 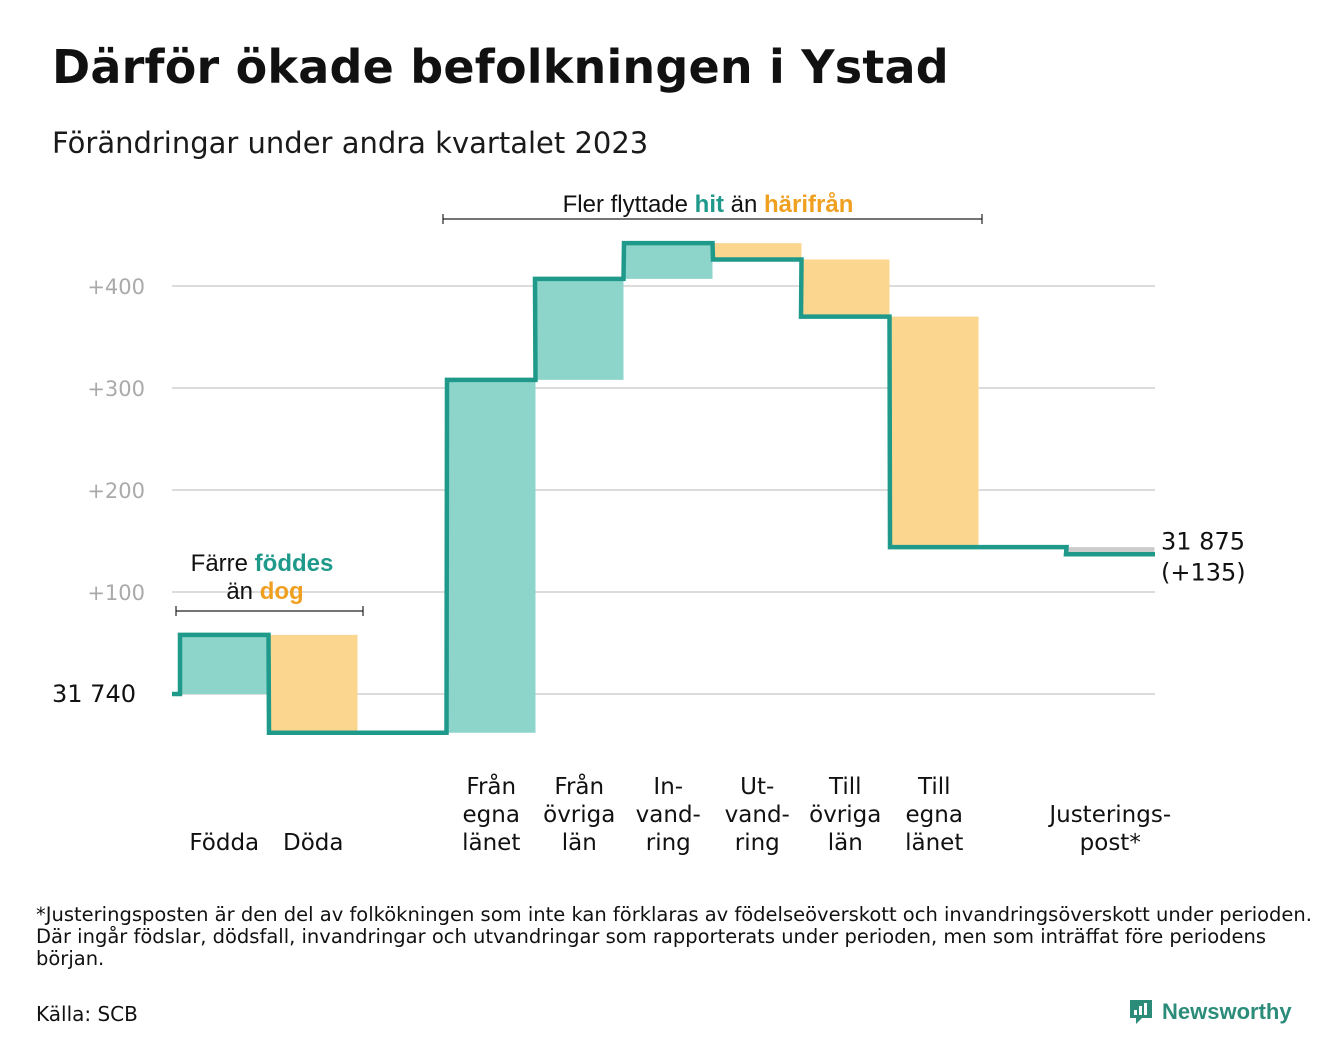 What do you see at coordinates (269, 611) in the screenshot?
I see `births-annotation-bracket` at bounding box center [269, 611].